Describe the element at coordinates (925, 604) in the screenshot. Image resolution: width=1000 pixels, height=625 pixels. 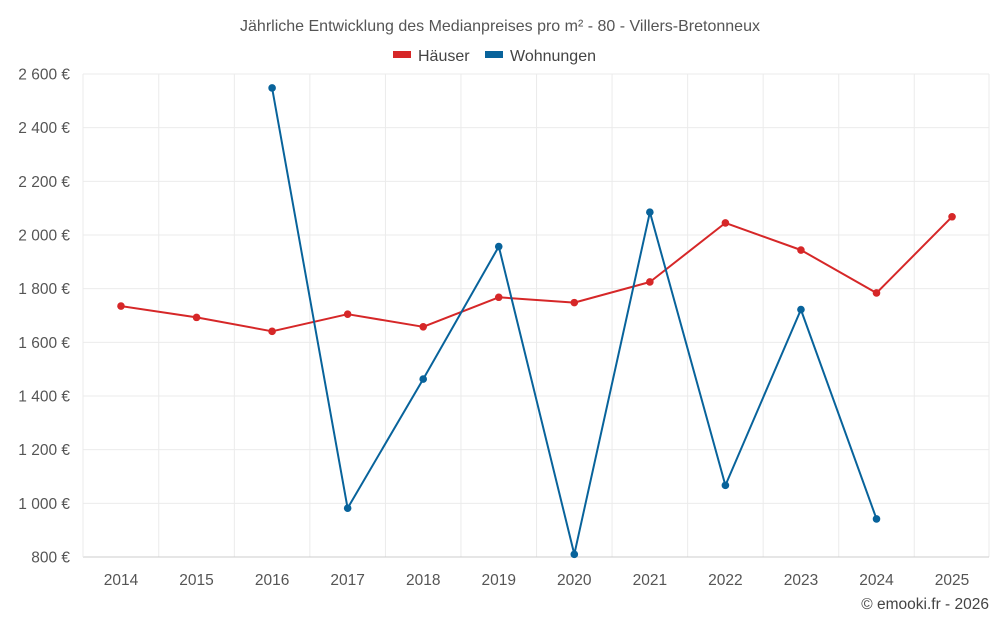
I see `credit-text: © emooki.fr - 2026` at that location.